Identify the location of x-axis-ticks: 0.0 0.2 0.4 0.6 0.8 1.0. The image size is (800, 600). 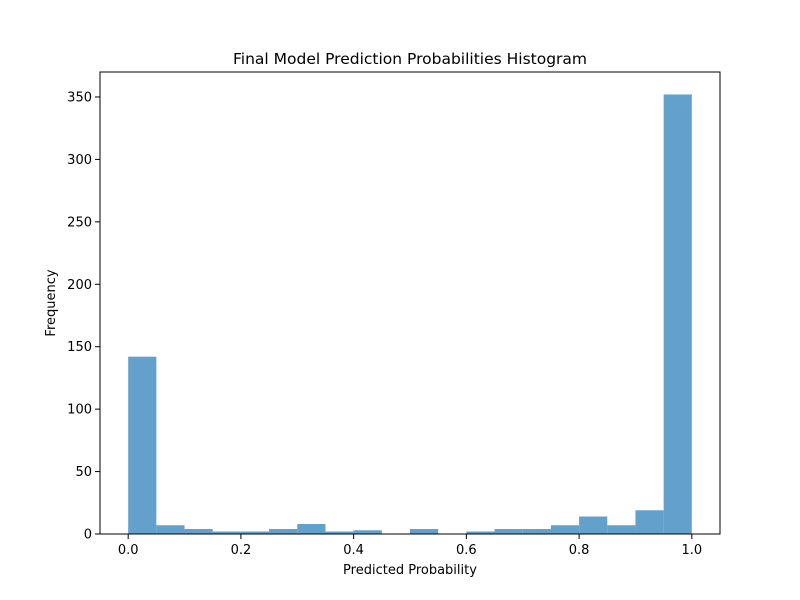
(410, 546).